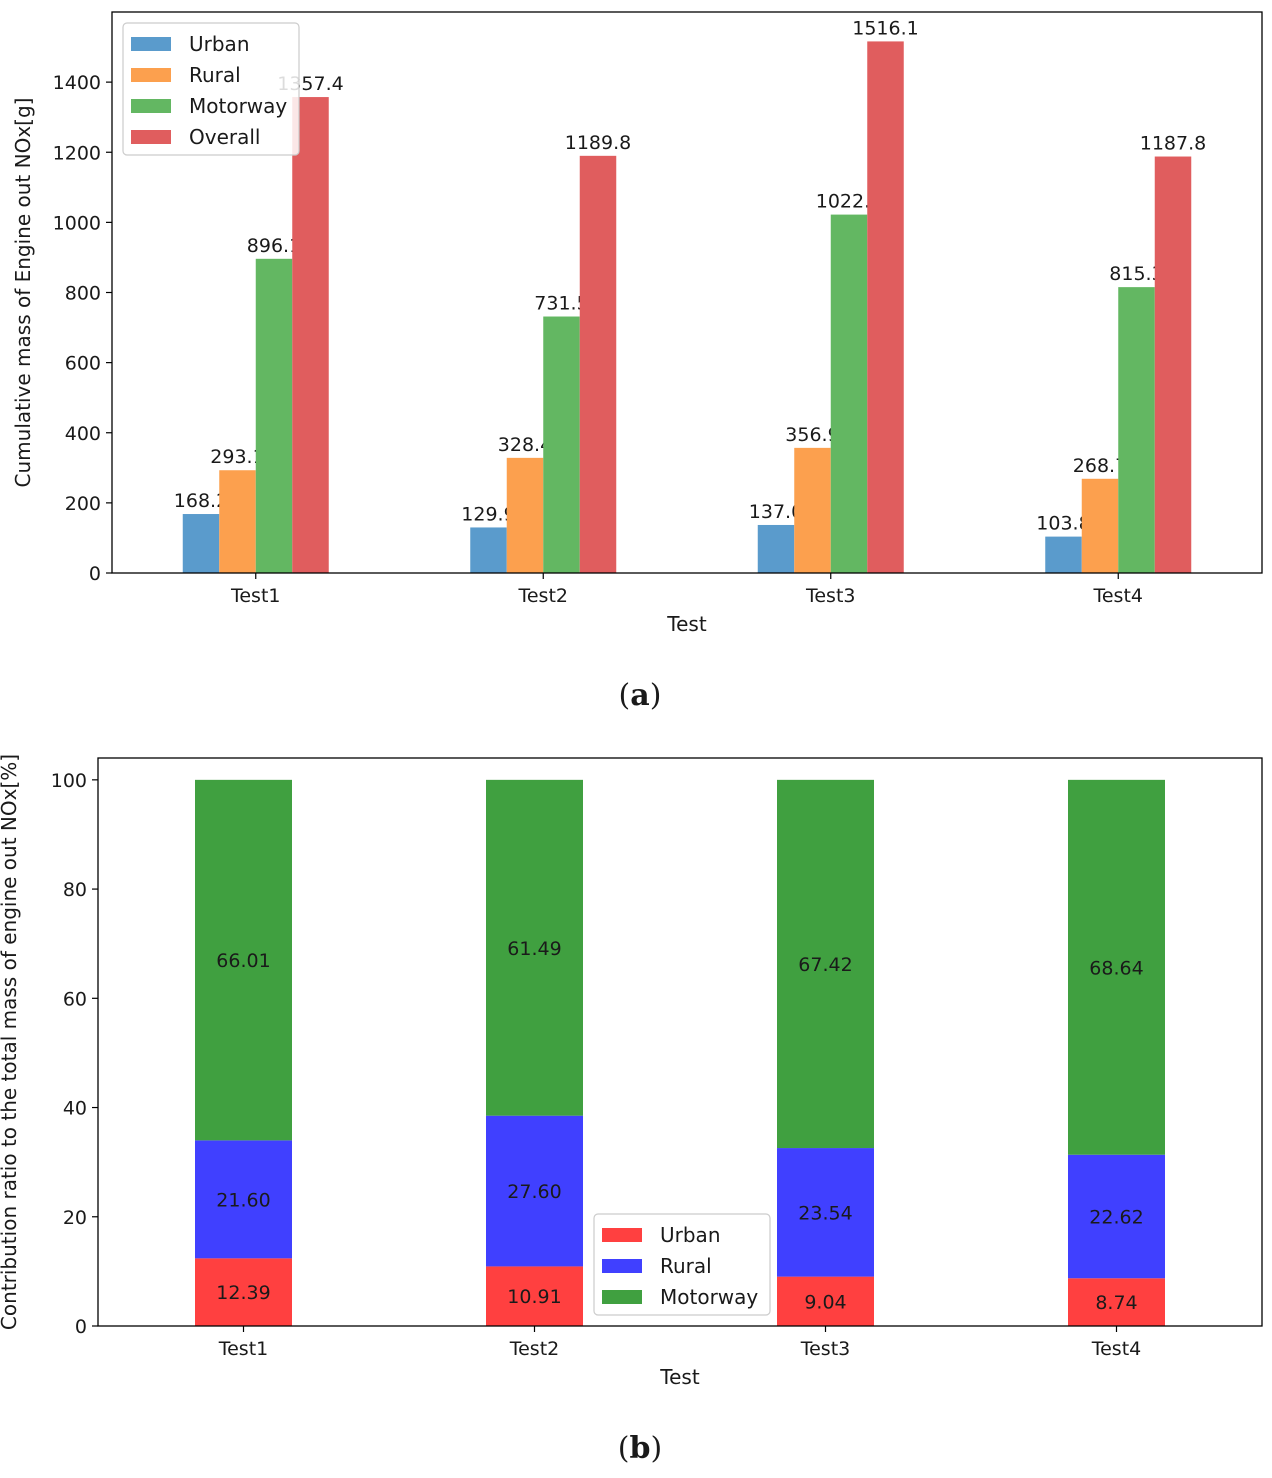  Describe the element at coordinates (1173, 144) in the screenshot. I see `data-label-overall-test4: 1187.8` at that location.